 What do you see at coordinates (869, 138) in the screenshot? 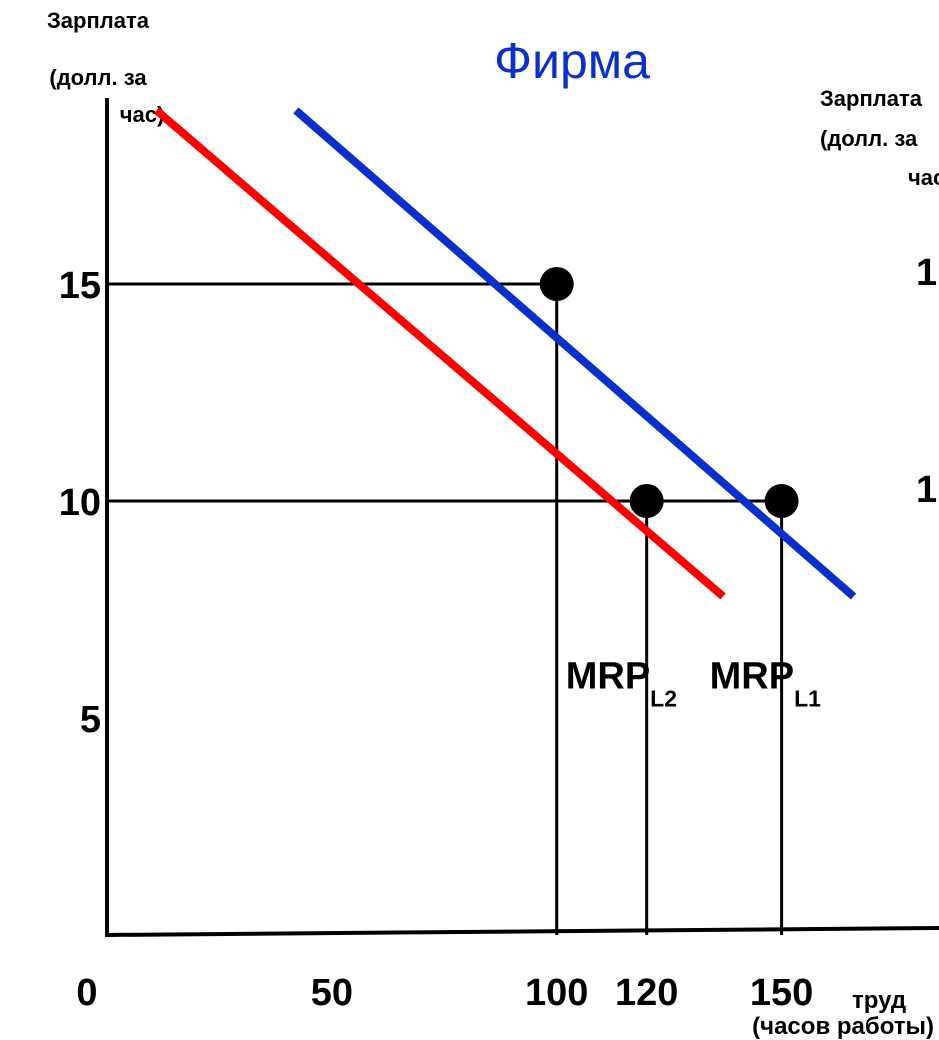
I see `right-y-axis-label-line-2: (долл. за` at bounding box center [869, 138].